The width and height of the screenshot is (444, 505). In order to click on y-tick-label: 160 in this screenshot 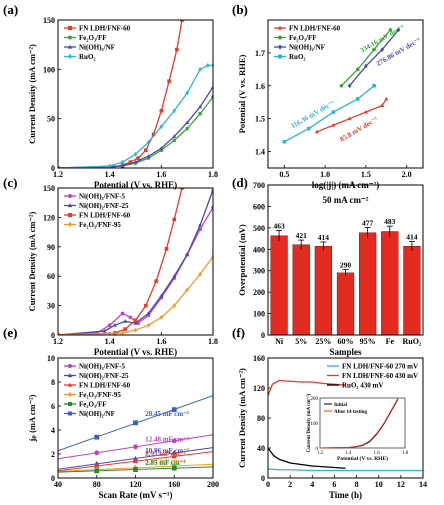, I will do `click(259, 358)`.